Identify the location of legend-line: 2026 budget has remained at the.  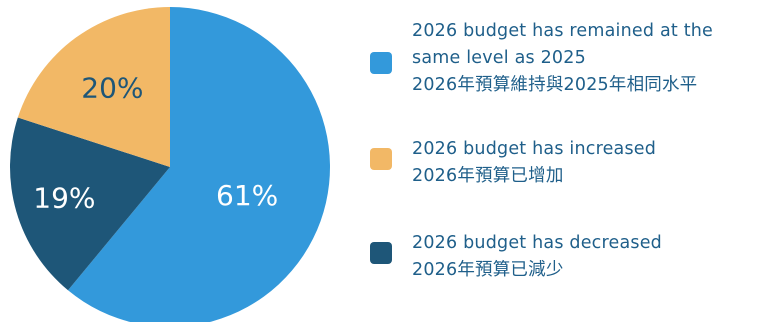
(563, 31).